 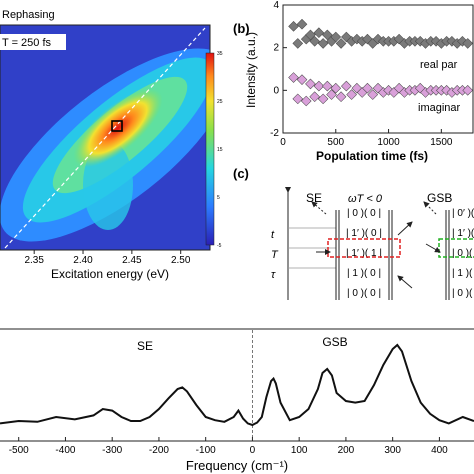 I want to click on heatmap-xlabel: Excitation energy (eV), so click(x=110, y=274).